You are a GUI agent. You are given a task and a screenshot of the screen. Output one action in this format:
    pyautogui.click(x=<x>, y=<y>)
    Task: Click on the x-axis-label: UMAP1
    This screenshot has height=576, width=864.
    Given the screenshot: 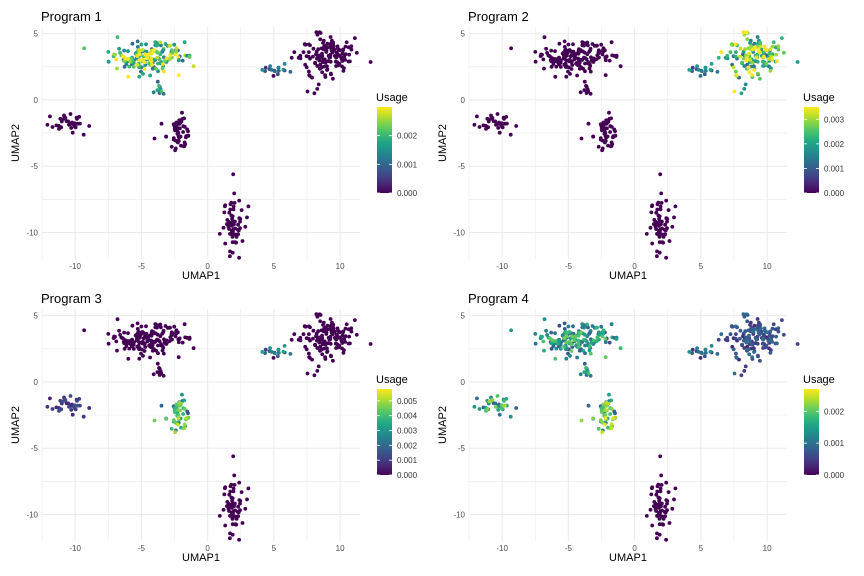 What is the action you would take?
    pyautogui.click(x=201, y=558)
    